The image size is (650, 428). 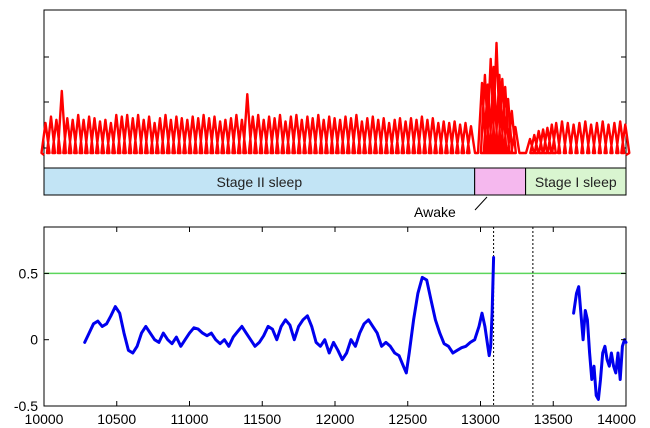 I want to click on awake-pointer, so click(x=481, y=203).